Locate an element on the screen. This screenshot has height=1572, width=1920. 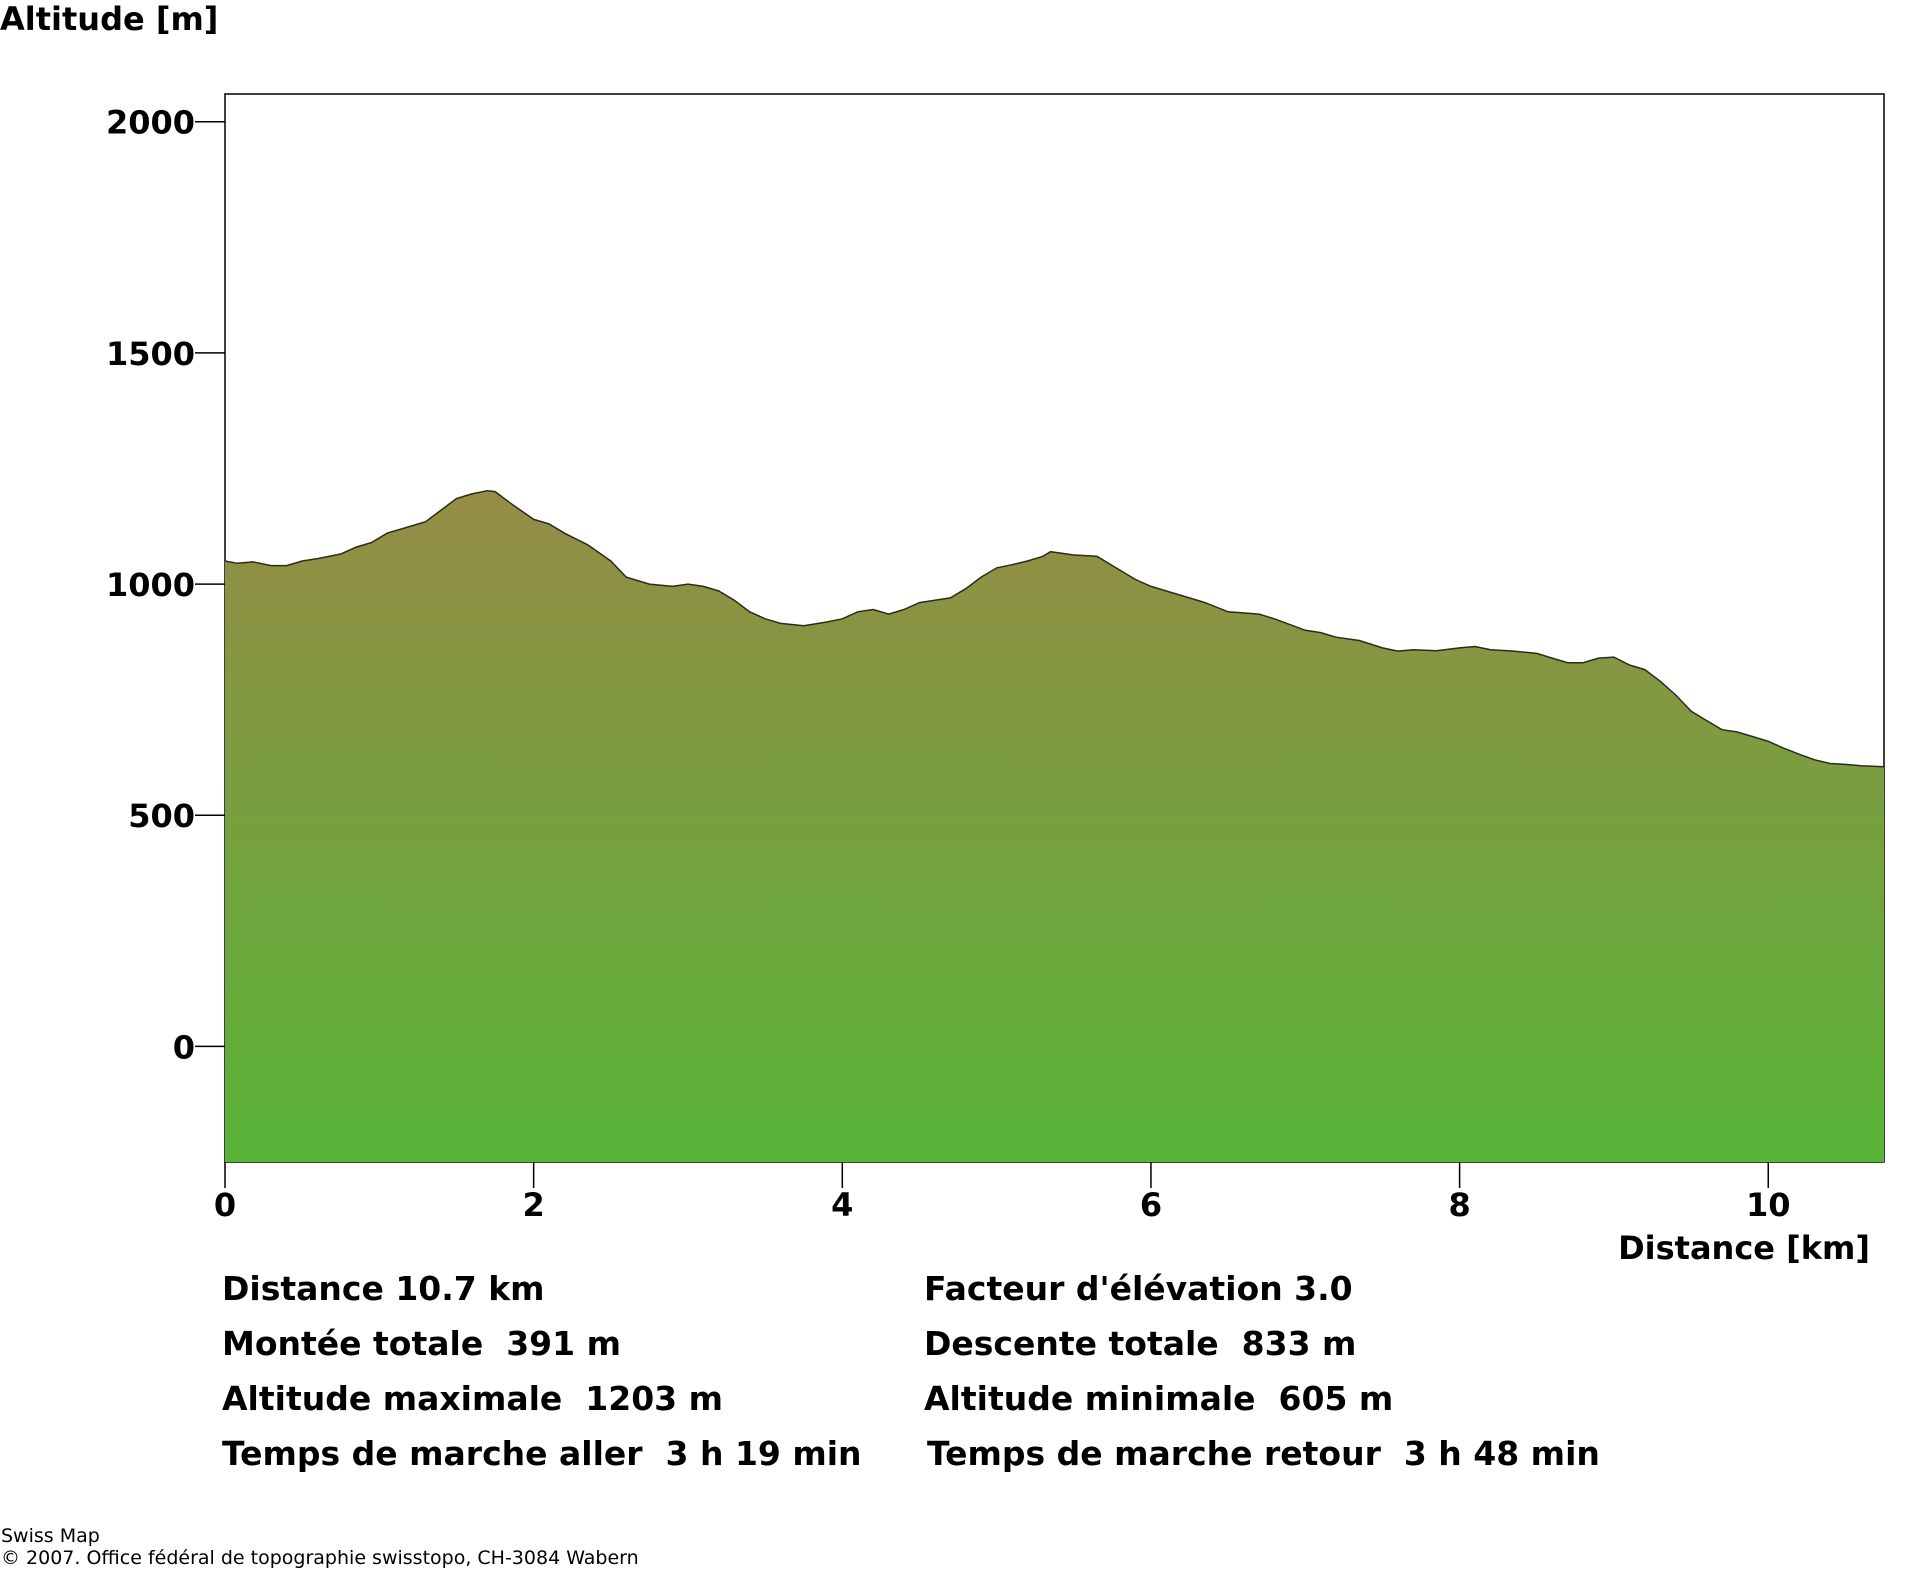
stat-max-altitude: Altitude maximale 1203 m is located at coordinates (472, 1398).